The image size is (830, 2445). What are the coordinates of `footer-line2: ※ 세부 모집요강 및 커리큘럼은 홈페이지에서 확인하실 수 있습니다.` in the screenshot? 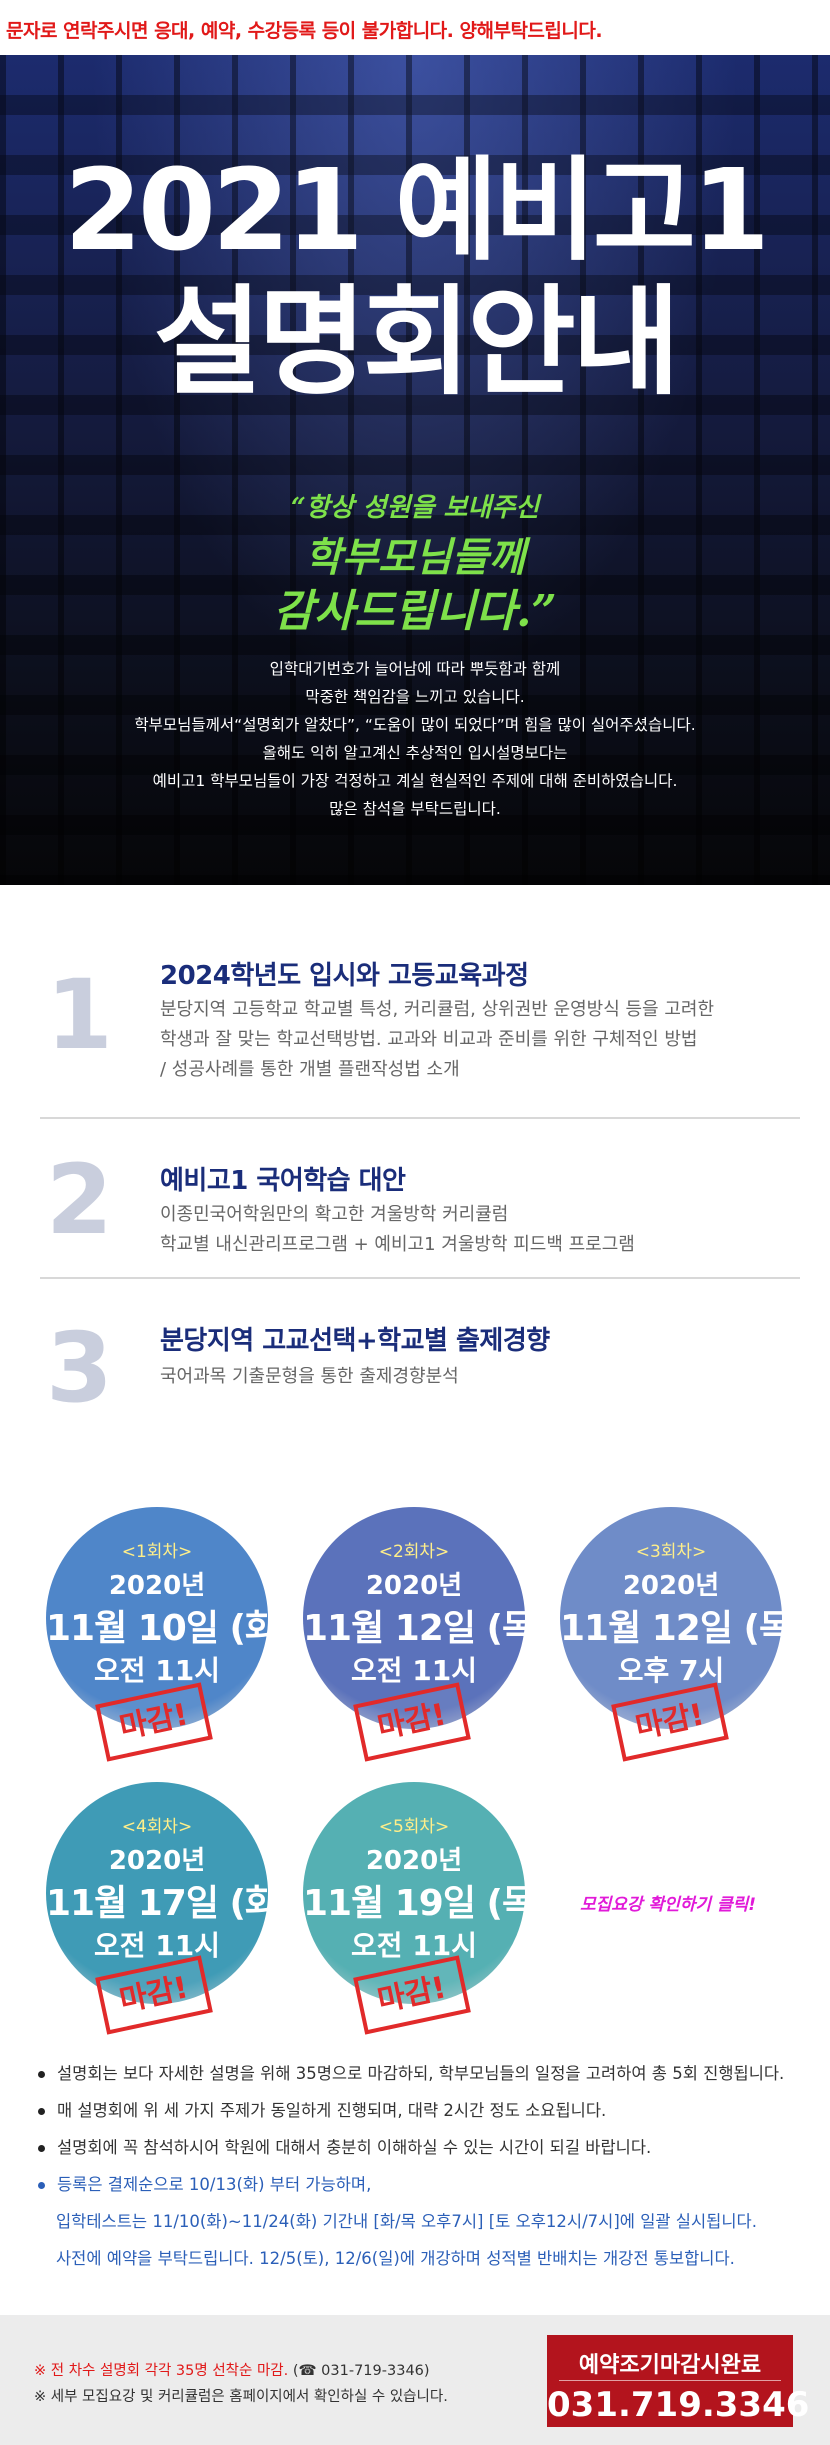 It's located at (241, 2397).